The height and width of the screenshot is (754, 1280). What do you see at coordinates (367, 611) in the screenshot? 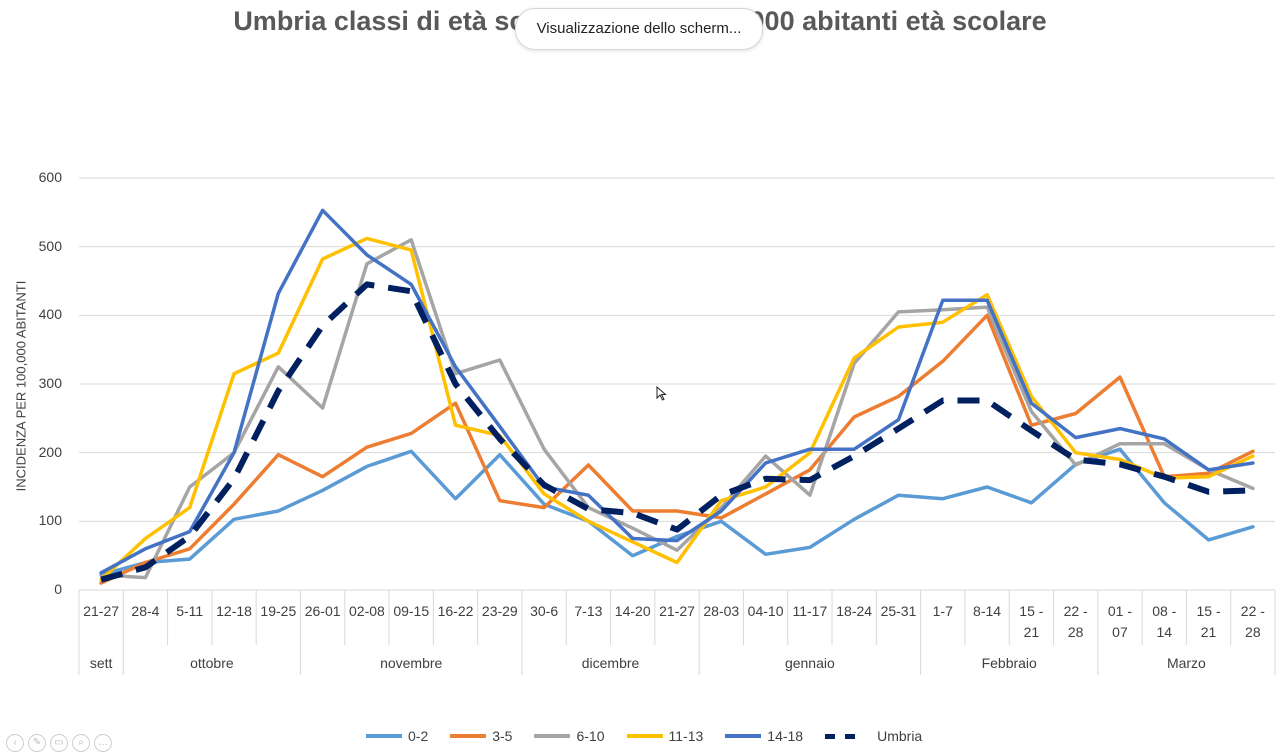
I see `x-tick-label: 02-08` at bounding box center [367, 611].